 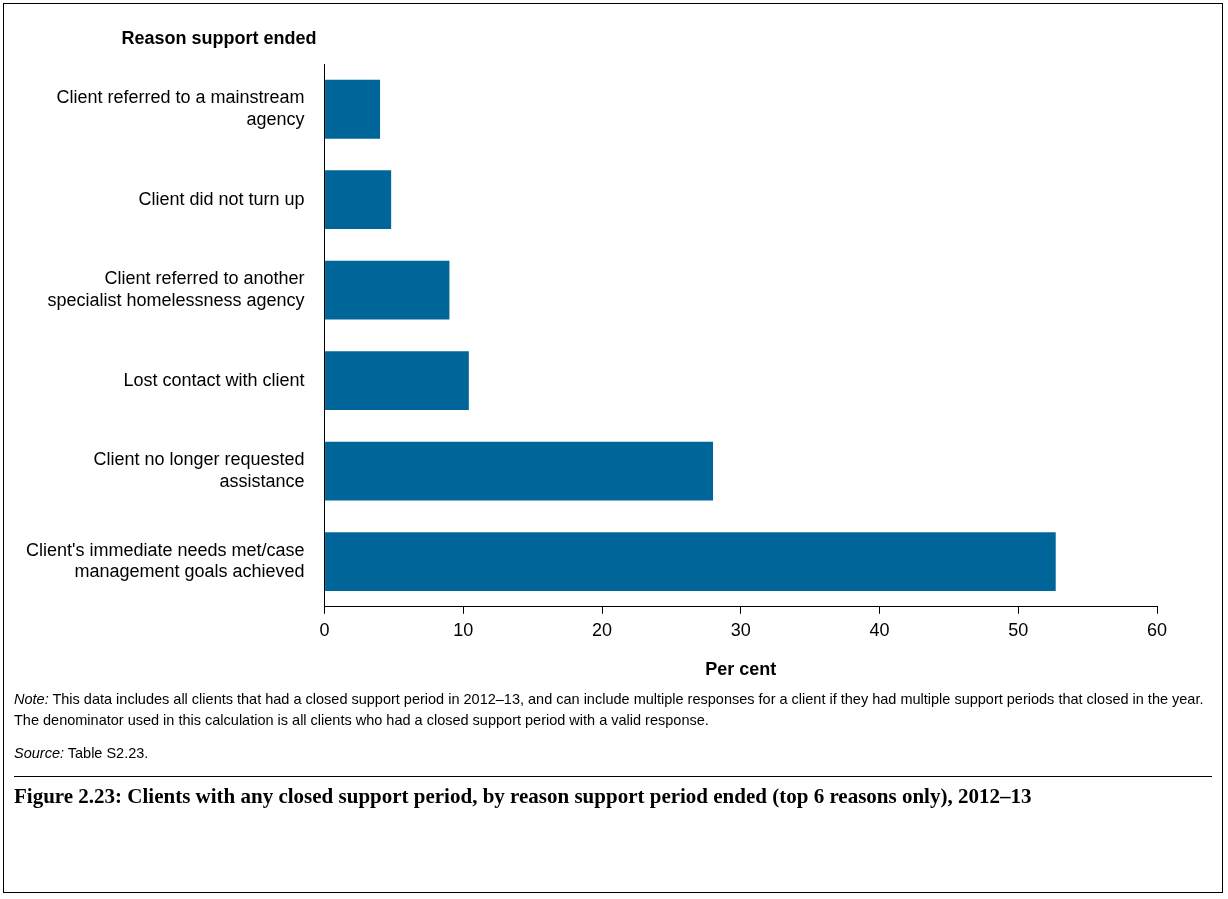 I want to click on x-tick-label: 40, so click(x=879, y=629).